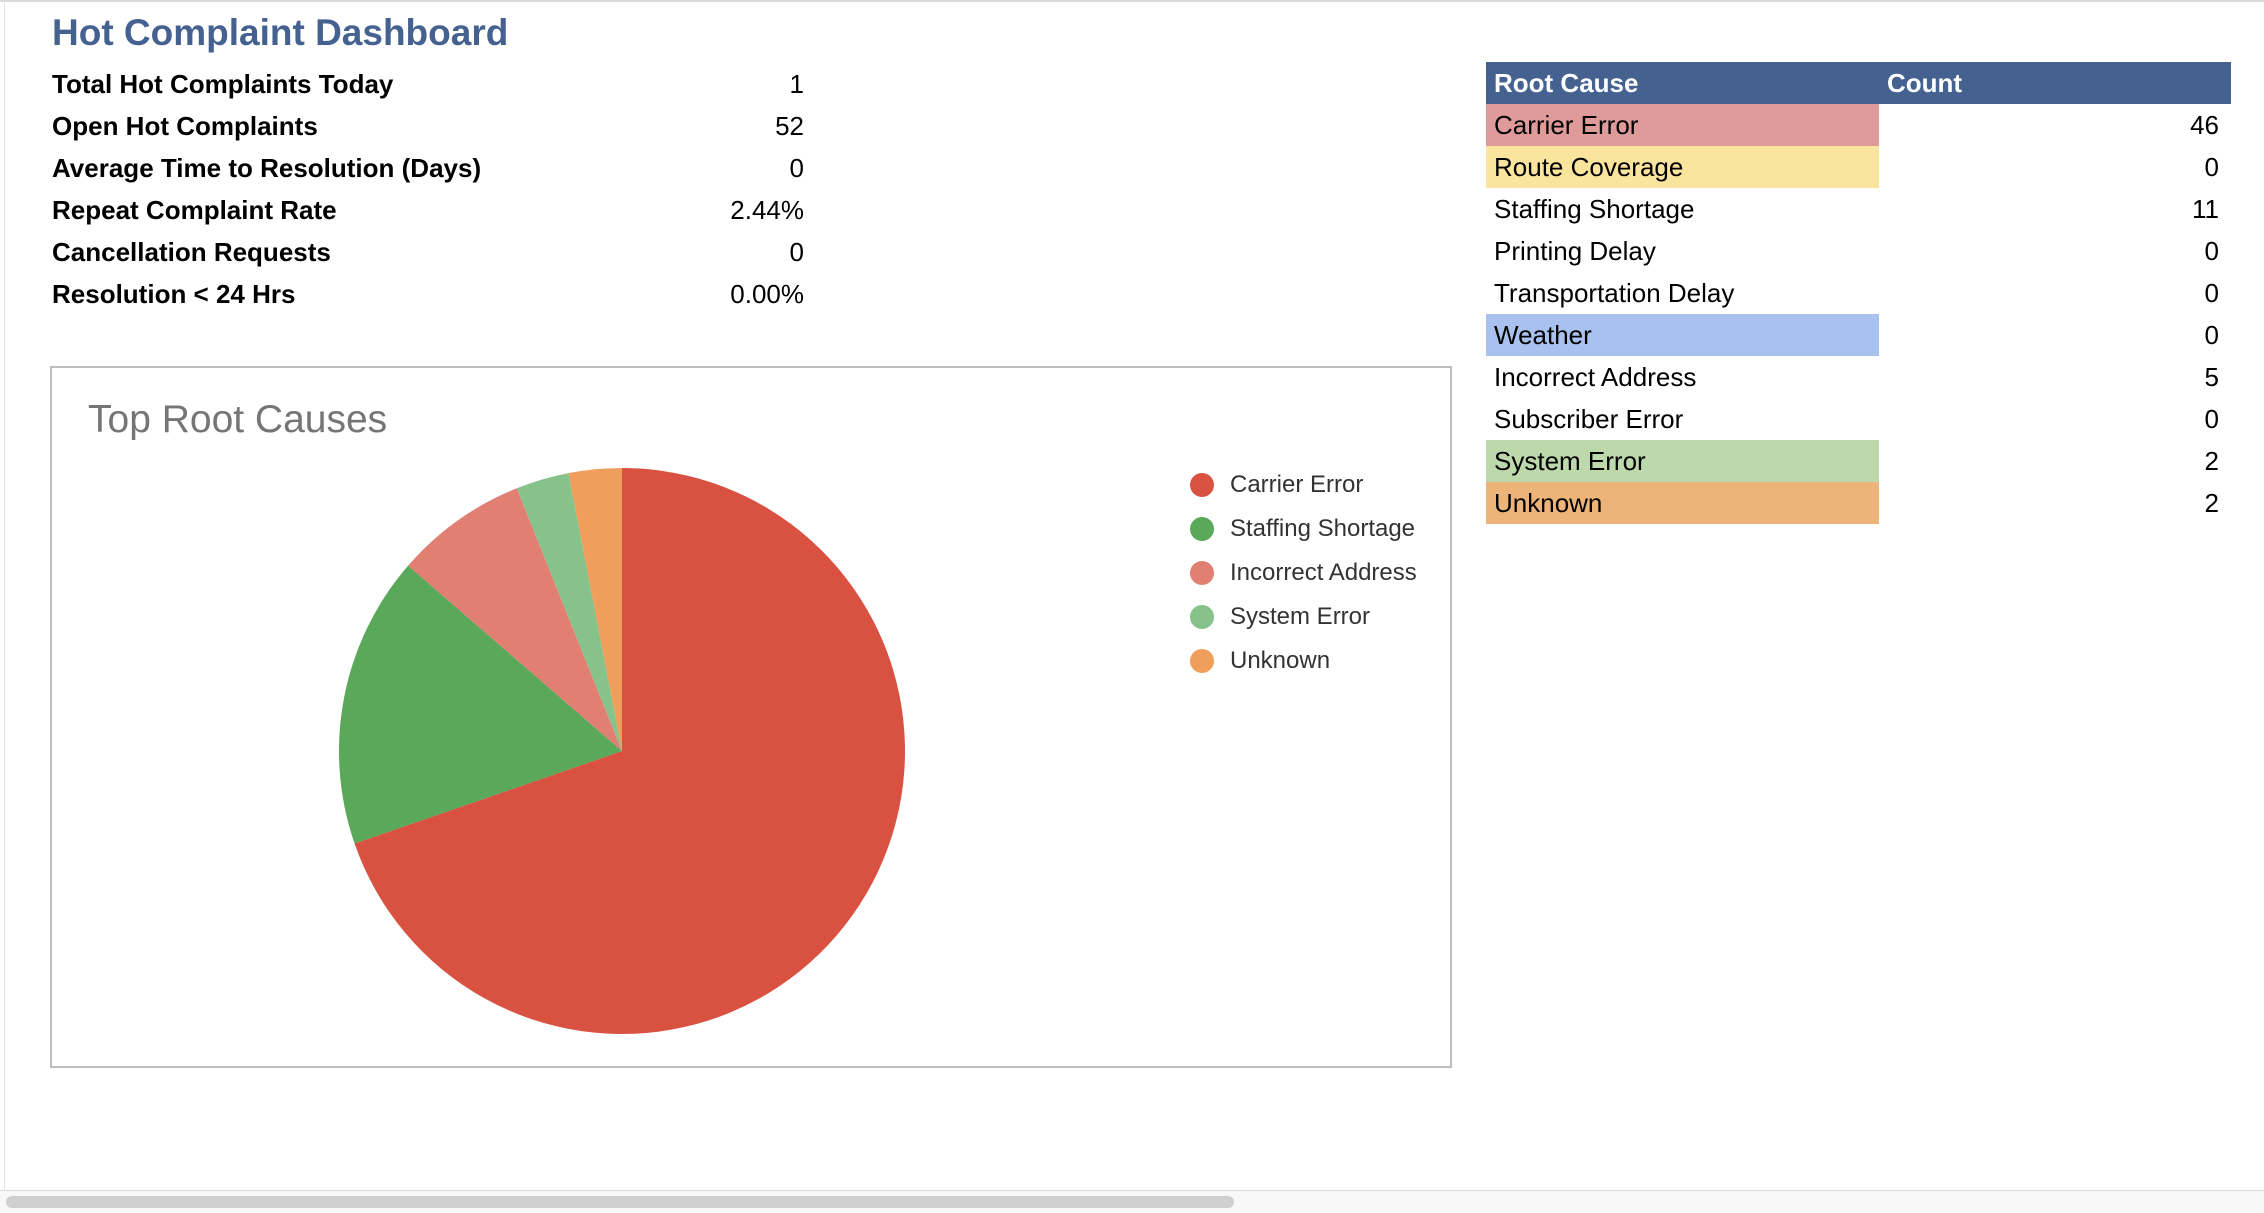 This screenshot has width=2264, height=1213. Describe the element at coordinates (194, 209) in the screenshot. I see `metric-label: Repeat Complaint Rate` at that location.